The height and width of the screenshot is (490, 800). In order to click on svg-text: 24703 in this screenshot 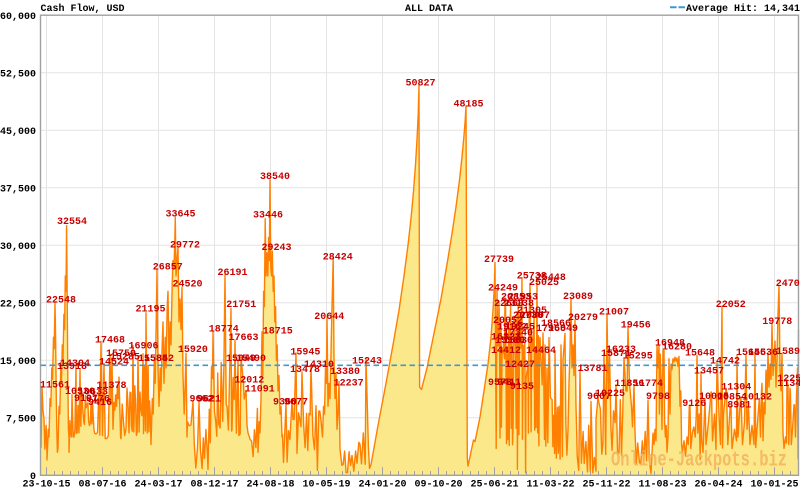, I will do `click(788, 284)`.